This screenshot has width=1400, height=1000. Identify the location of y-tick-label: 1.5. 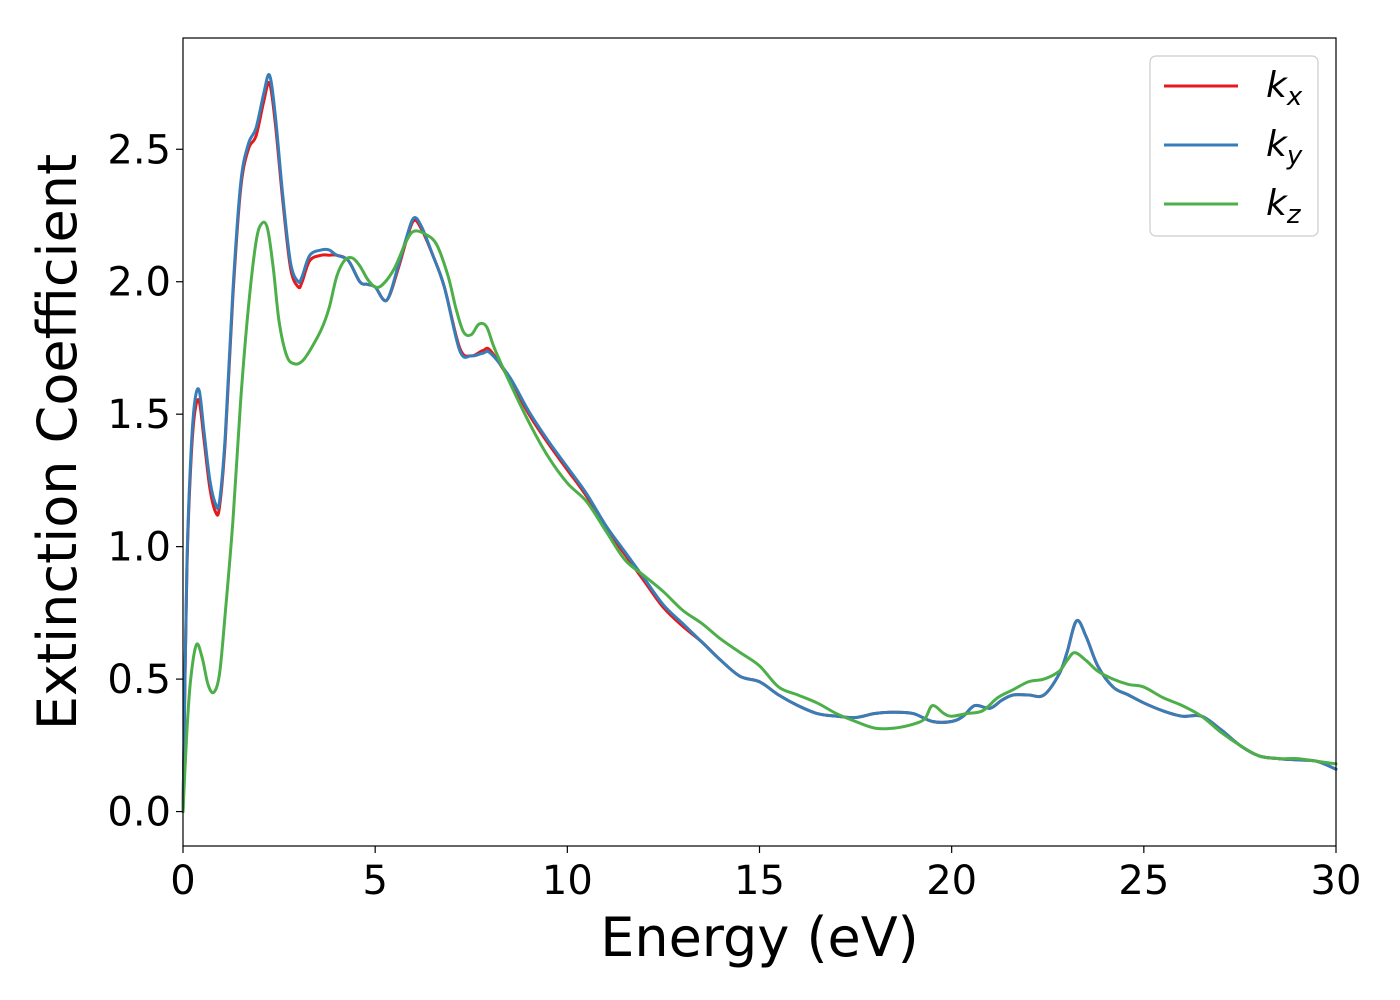
(139, 415).